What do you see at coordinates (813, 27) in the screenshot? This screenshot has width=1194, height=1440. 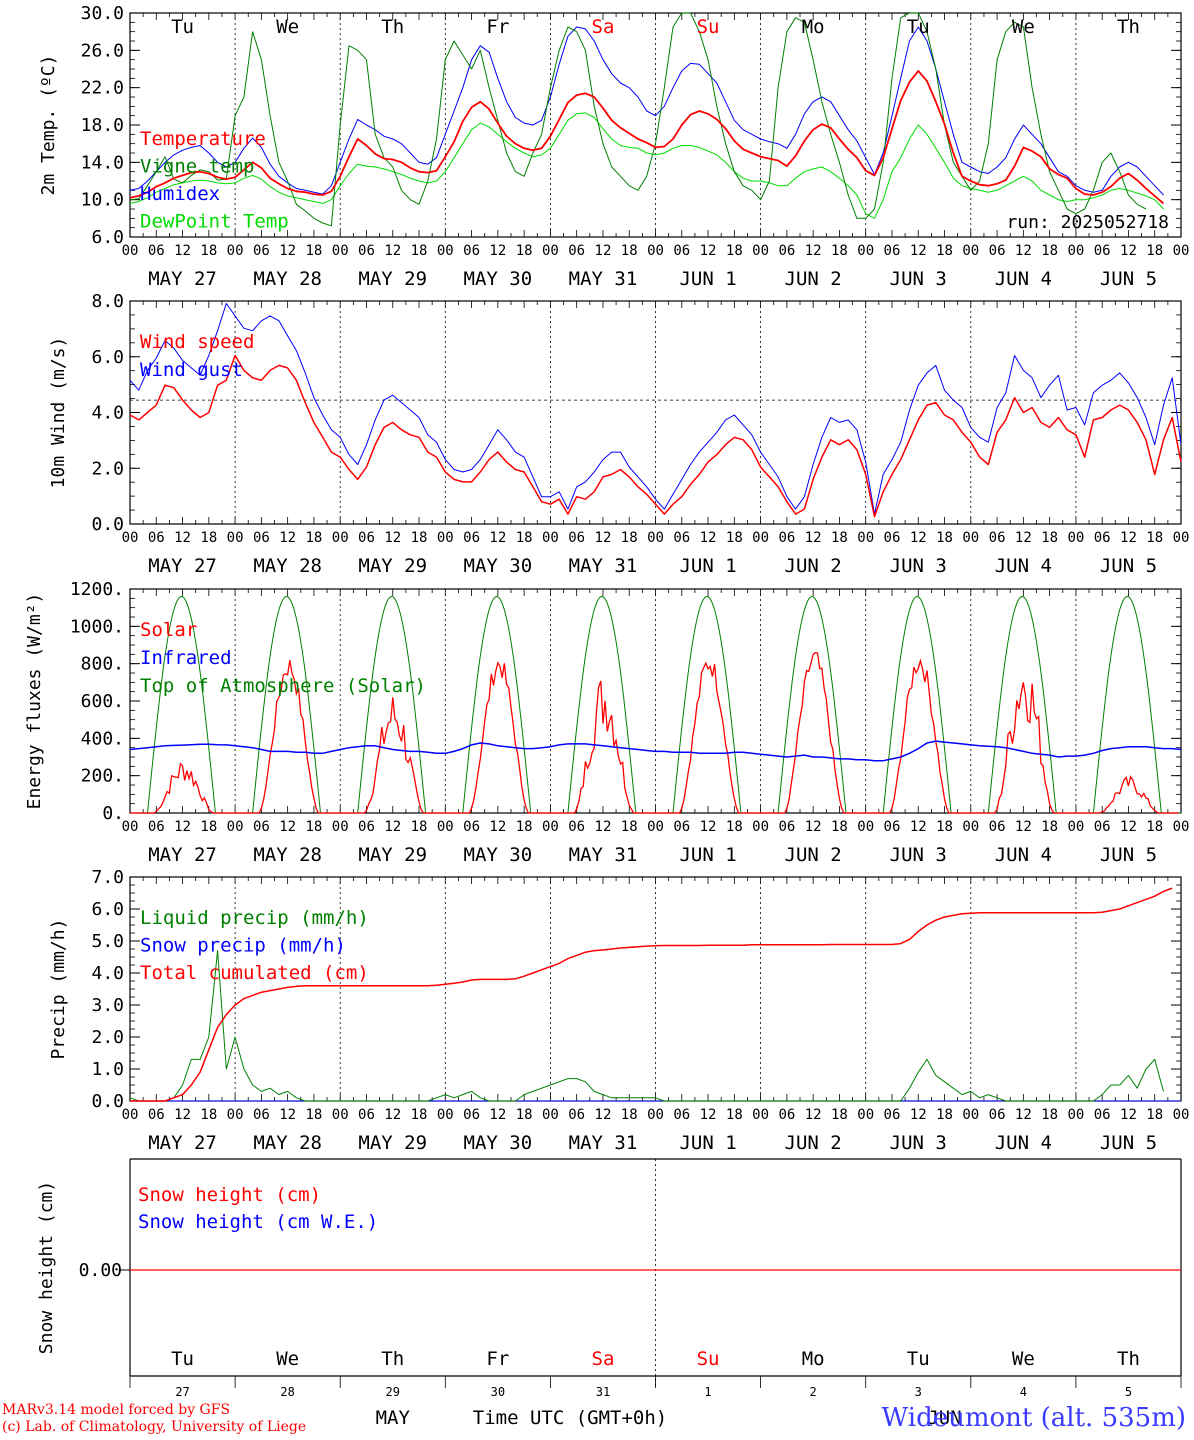 I see `weekday-label: Mo` at bounding box center [813, 27].